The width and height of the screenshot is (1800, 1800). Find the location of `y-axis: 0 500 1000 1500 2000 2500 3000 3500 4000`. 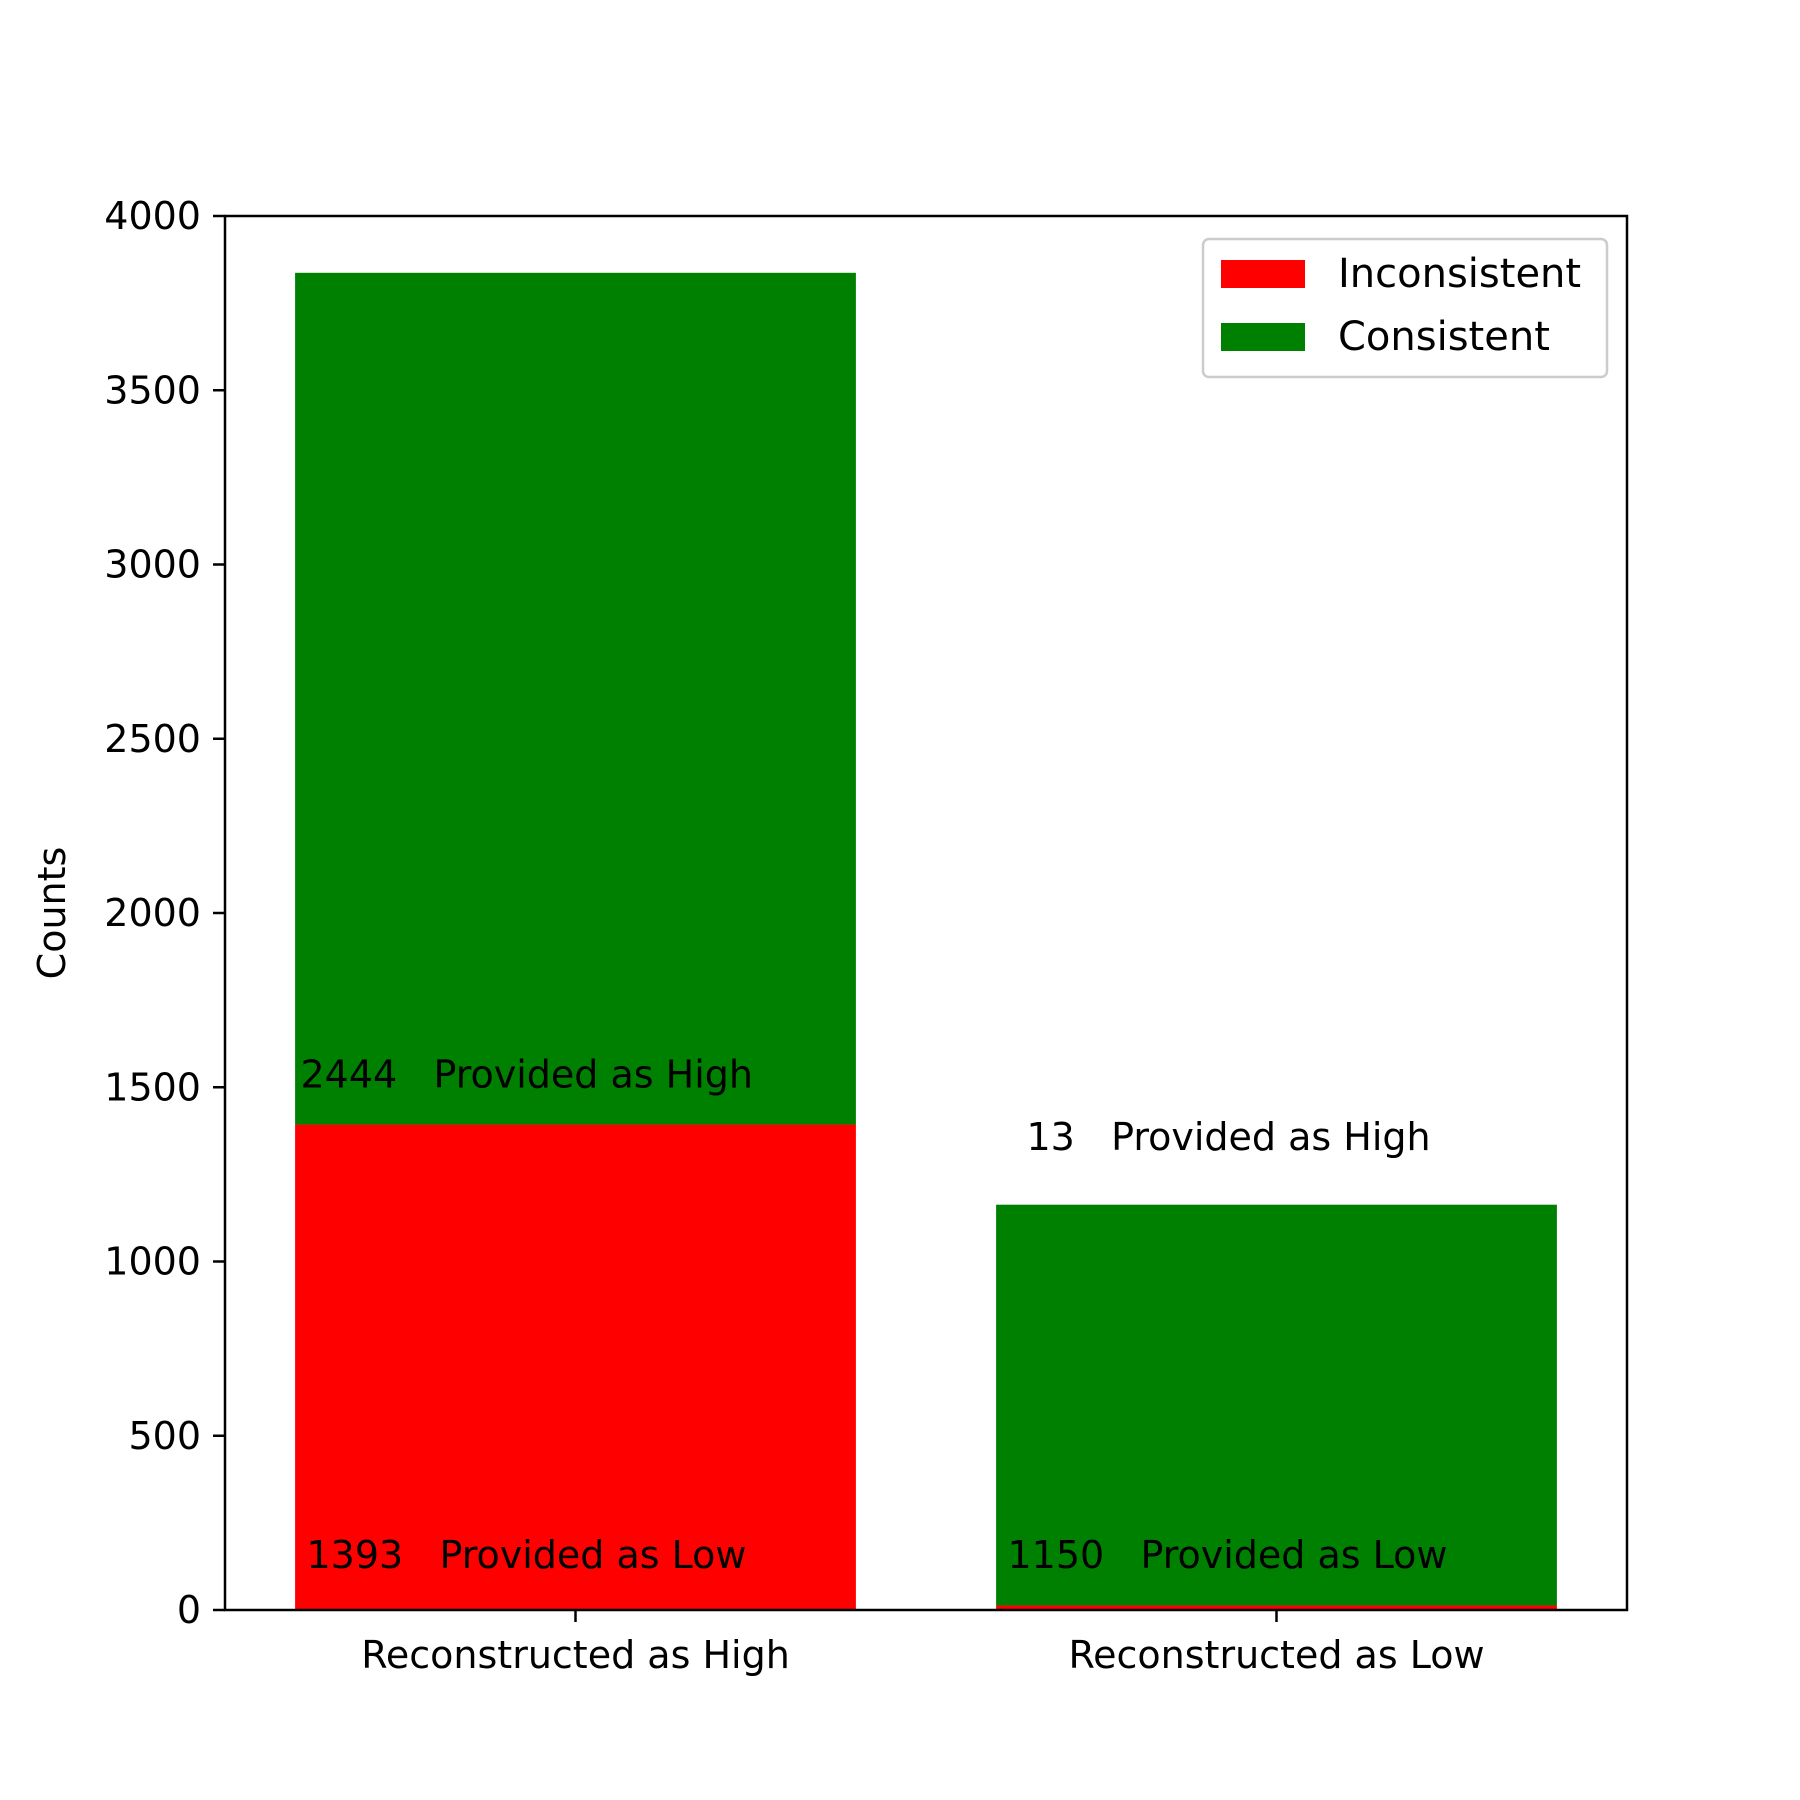

y-axis: 0 500 1000 1500 2000 2500 3000 3500 4000 is located at coordinates (164, 913).